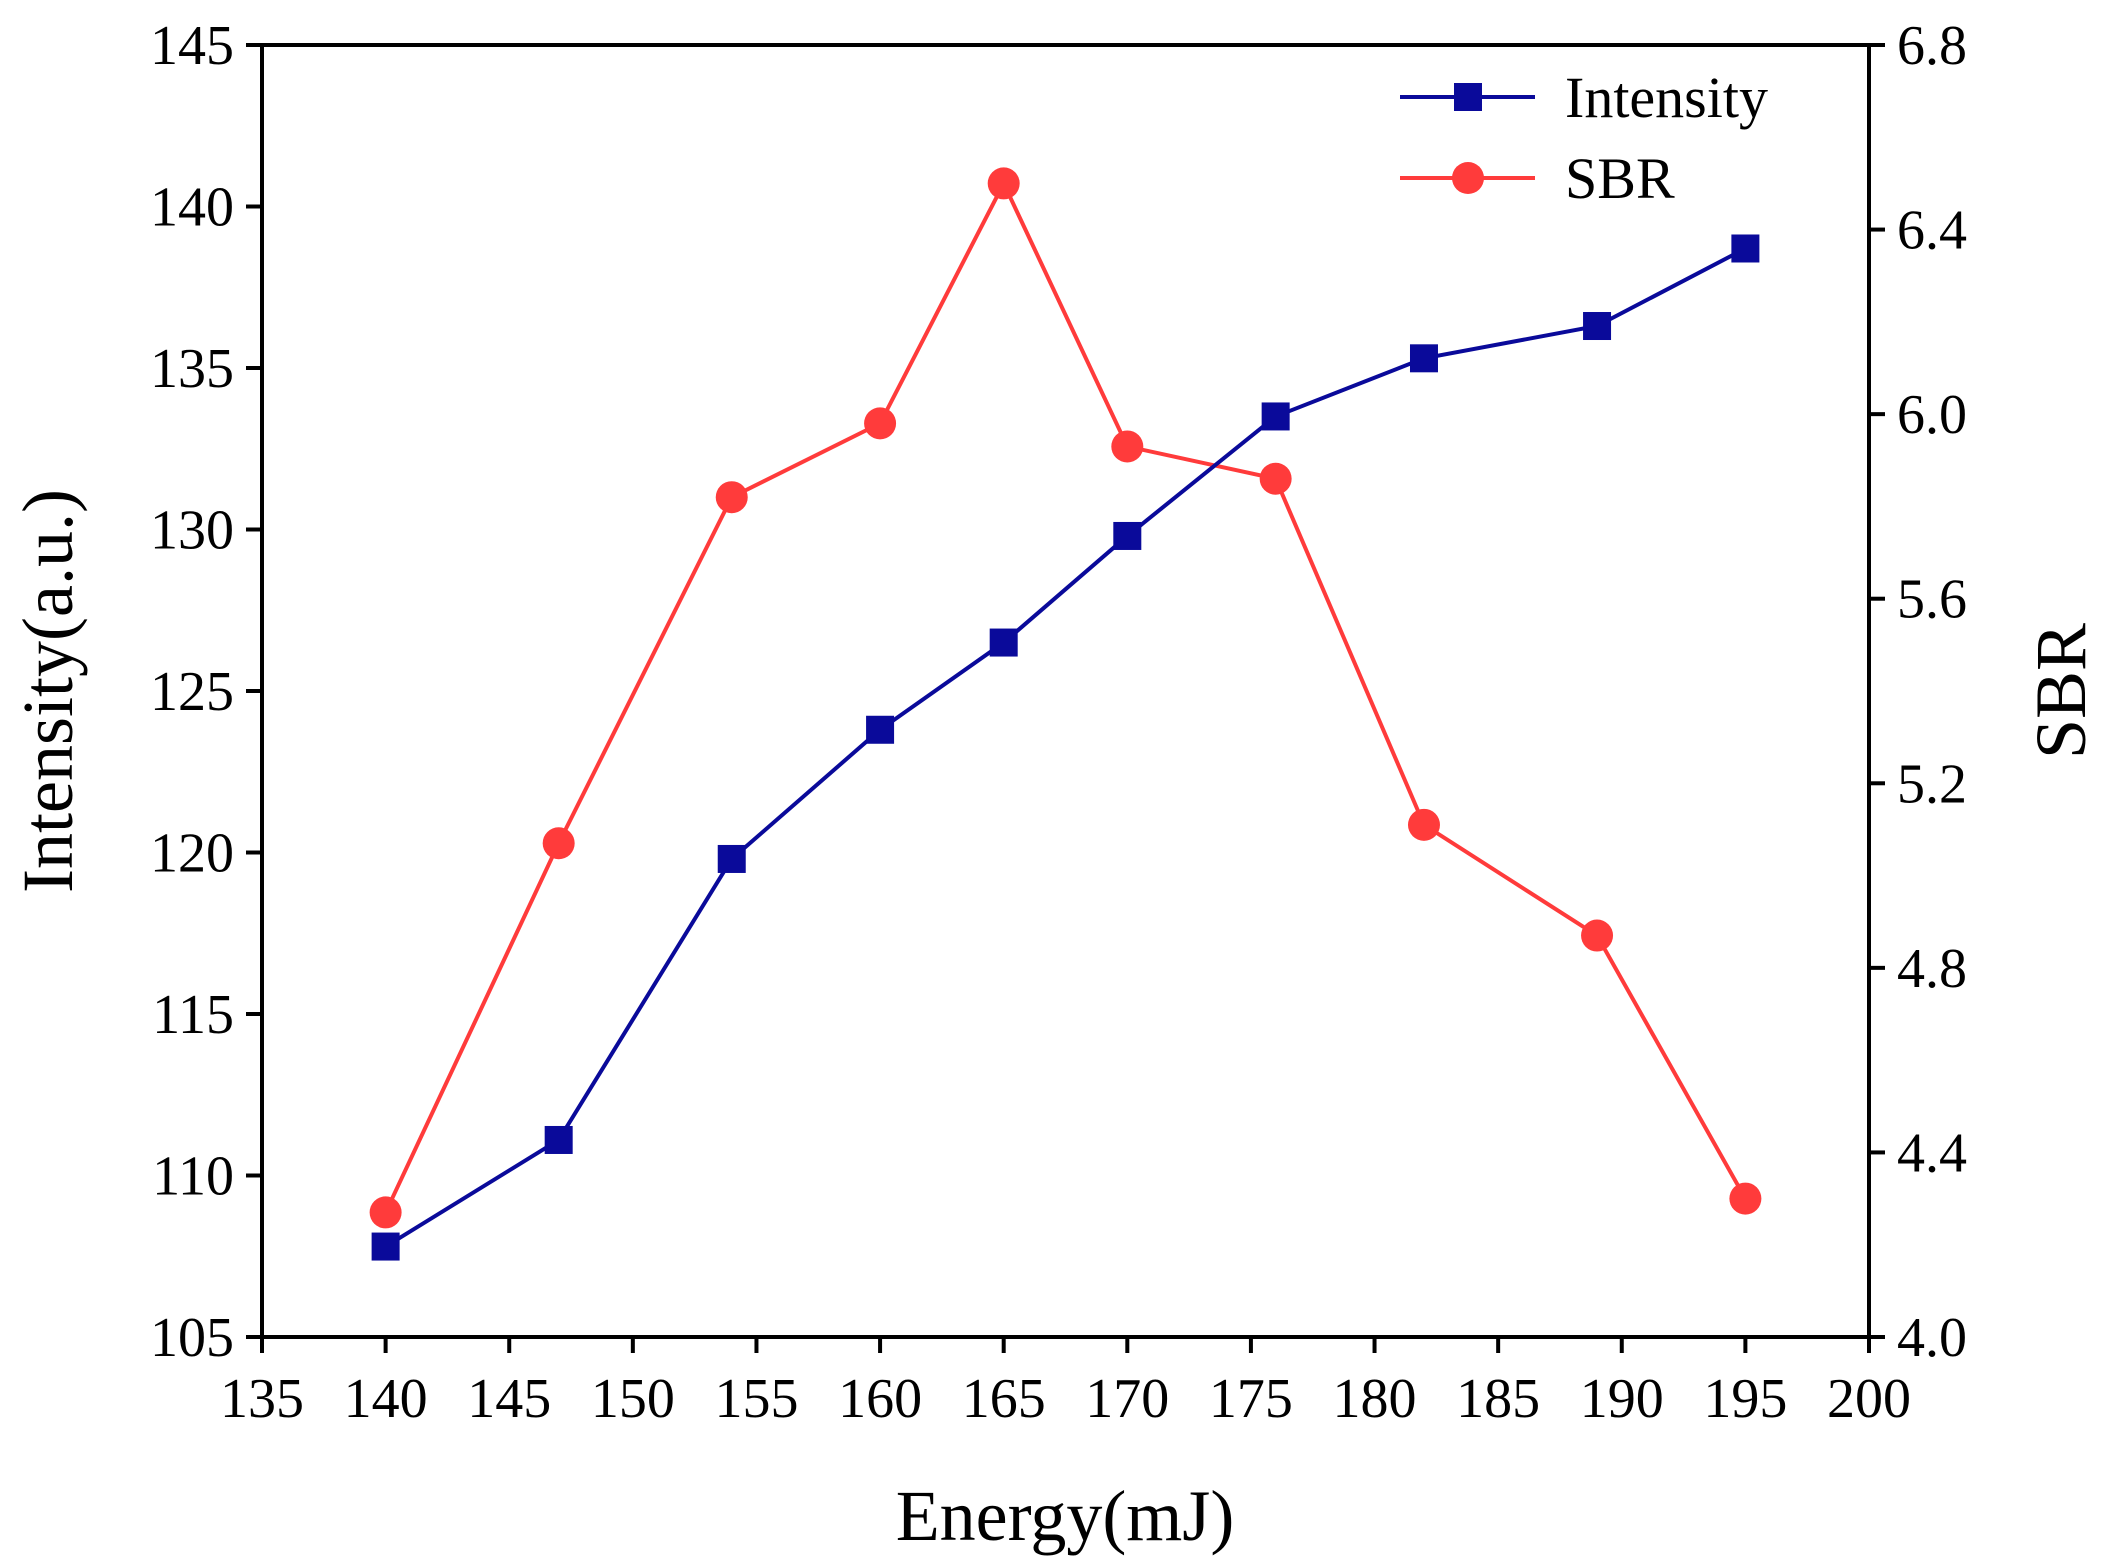 The width and height of the screenshot is (2103, 1559). Describe the element at coordinates (1468, 178) in the screenshot. I see `legend-marker-sbr` at that location.